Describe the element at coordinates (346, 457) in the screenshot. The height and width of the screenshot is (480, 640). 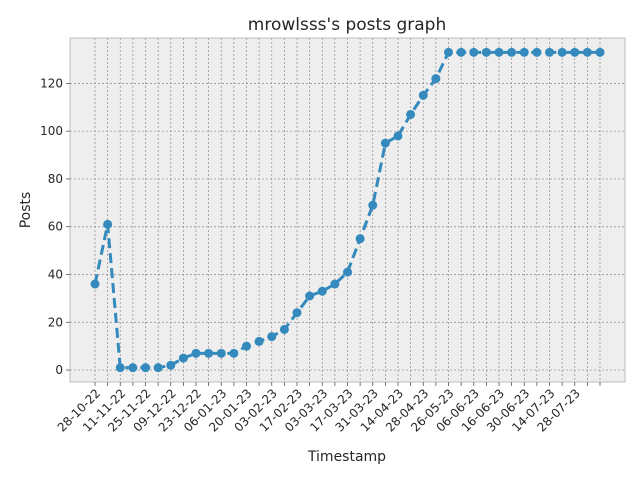
I see `x-axis-label: Timestamp` at that location.